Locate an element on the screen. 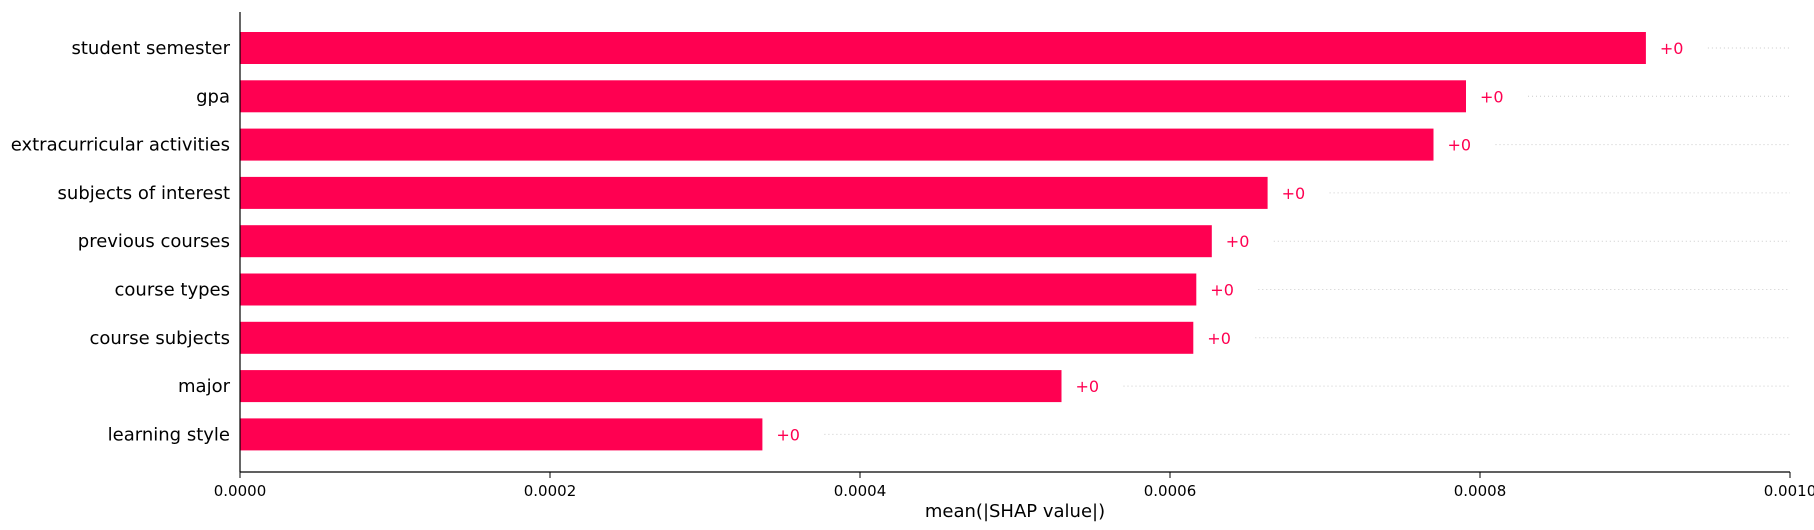  x-tick-label-4: 0.0008 is located at coordinates (1480, 491).